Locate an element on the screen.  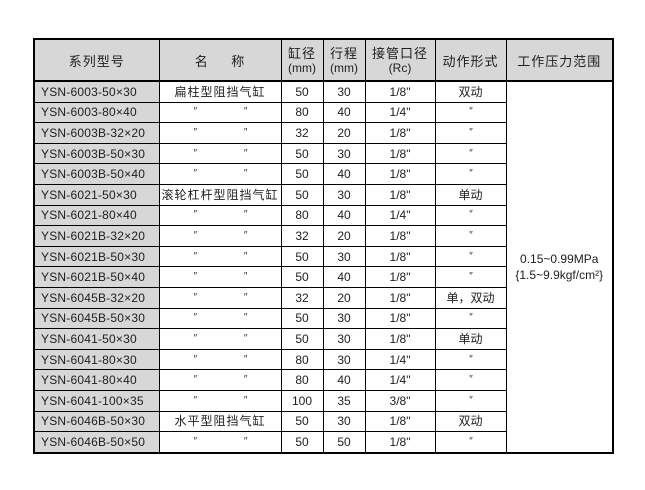
column-header-bore-unit: (mm) is located at coordinates (302, 67).